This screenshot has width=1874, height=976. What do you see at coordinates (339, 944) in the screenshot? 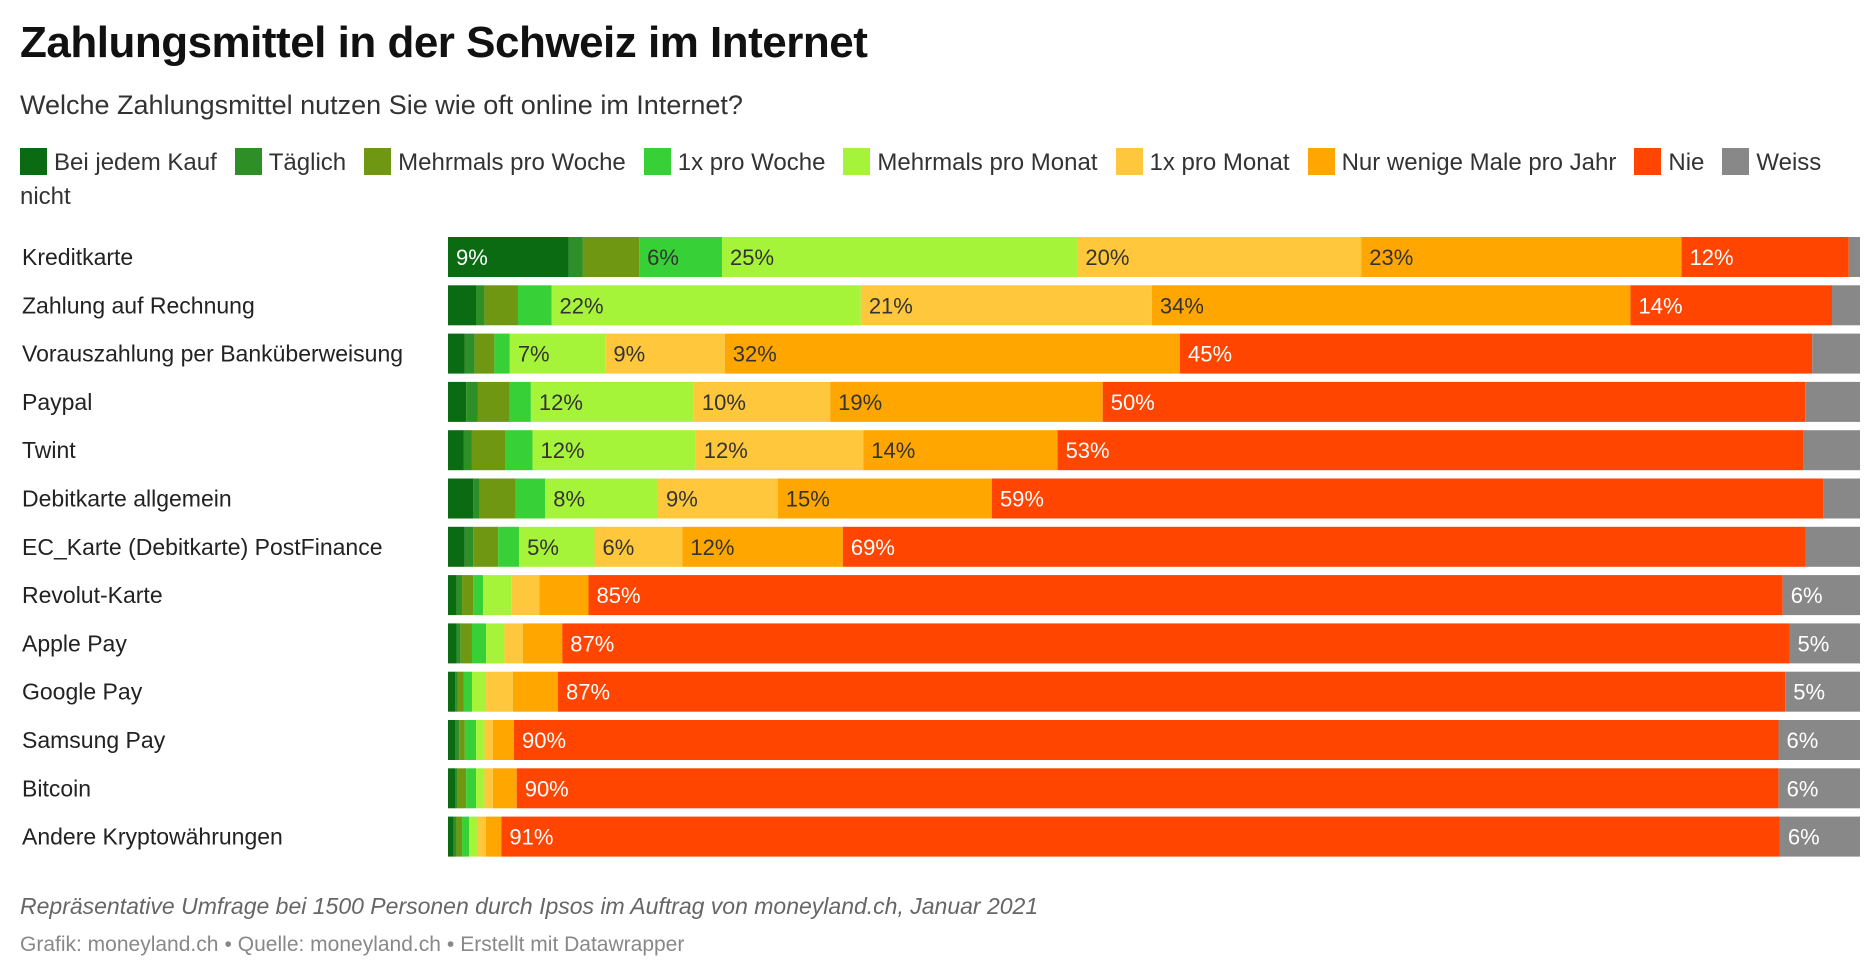
I see `credit-source: Quelle: moneyland.ch` at bounding box center [339, 944].